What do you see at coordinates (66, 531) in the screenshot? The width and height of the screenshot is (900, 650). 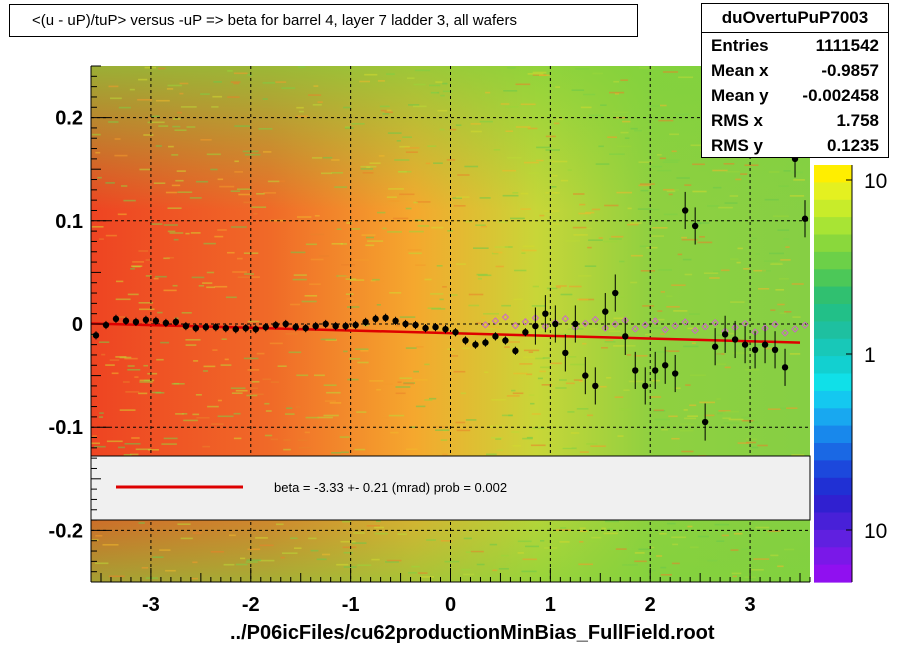 I see `y-tick-label: -0.2` at bounding box center [66, 531].